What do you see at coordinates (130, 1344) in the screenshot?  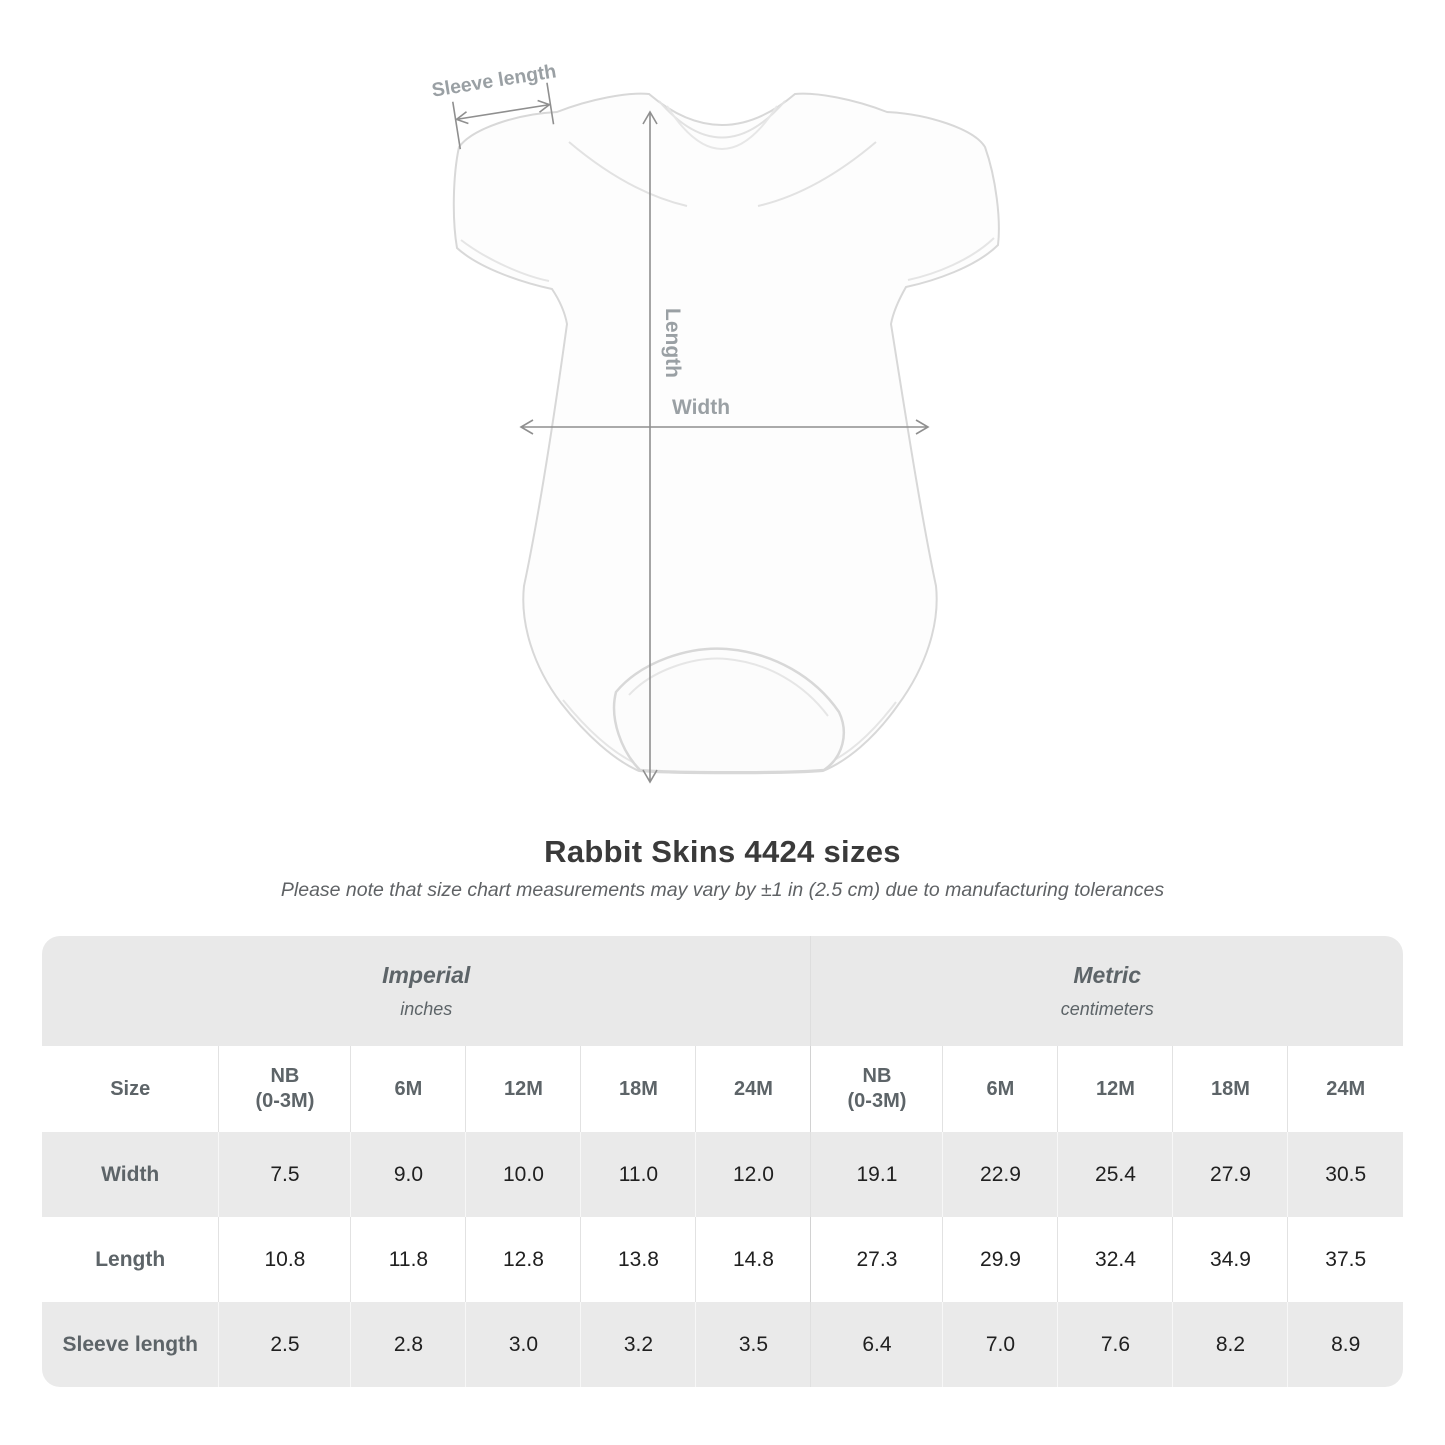 I see `row-label-sleeve-length: Sleeve length` at bounding box center [130, 1344].